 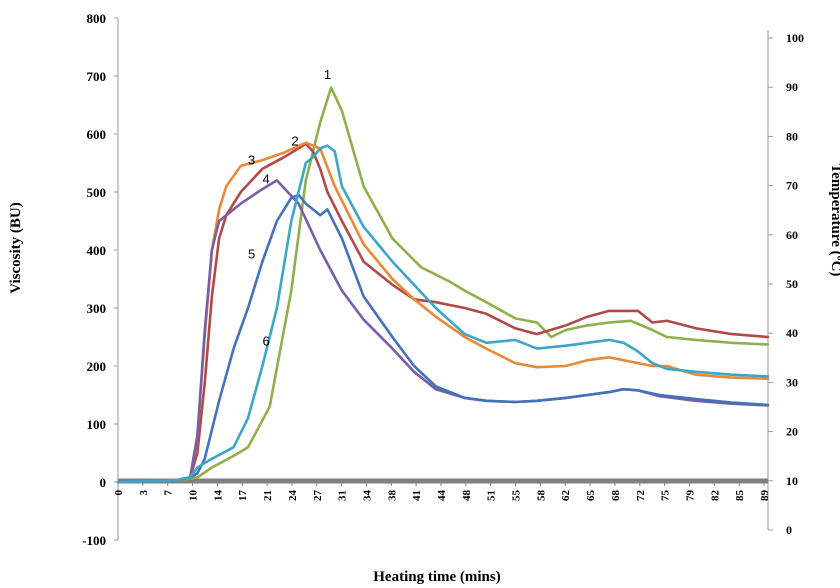 I want to click on x-tick-label: 72, so click(x=641, y=496).